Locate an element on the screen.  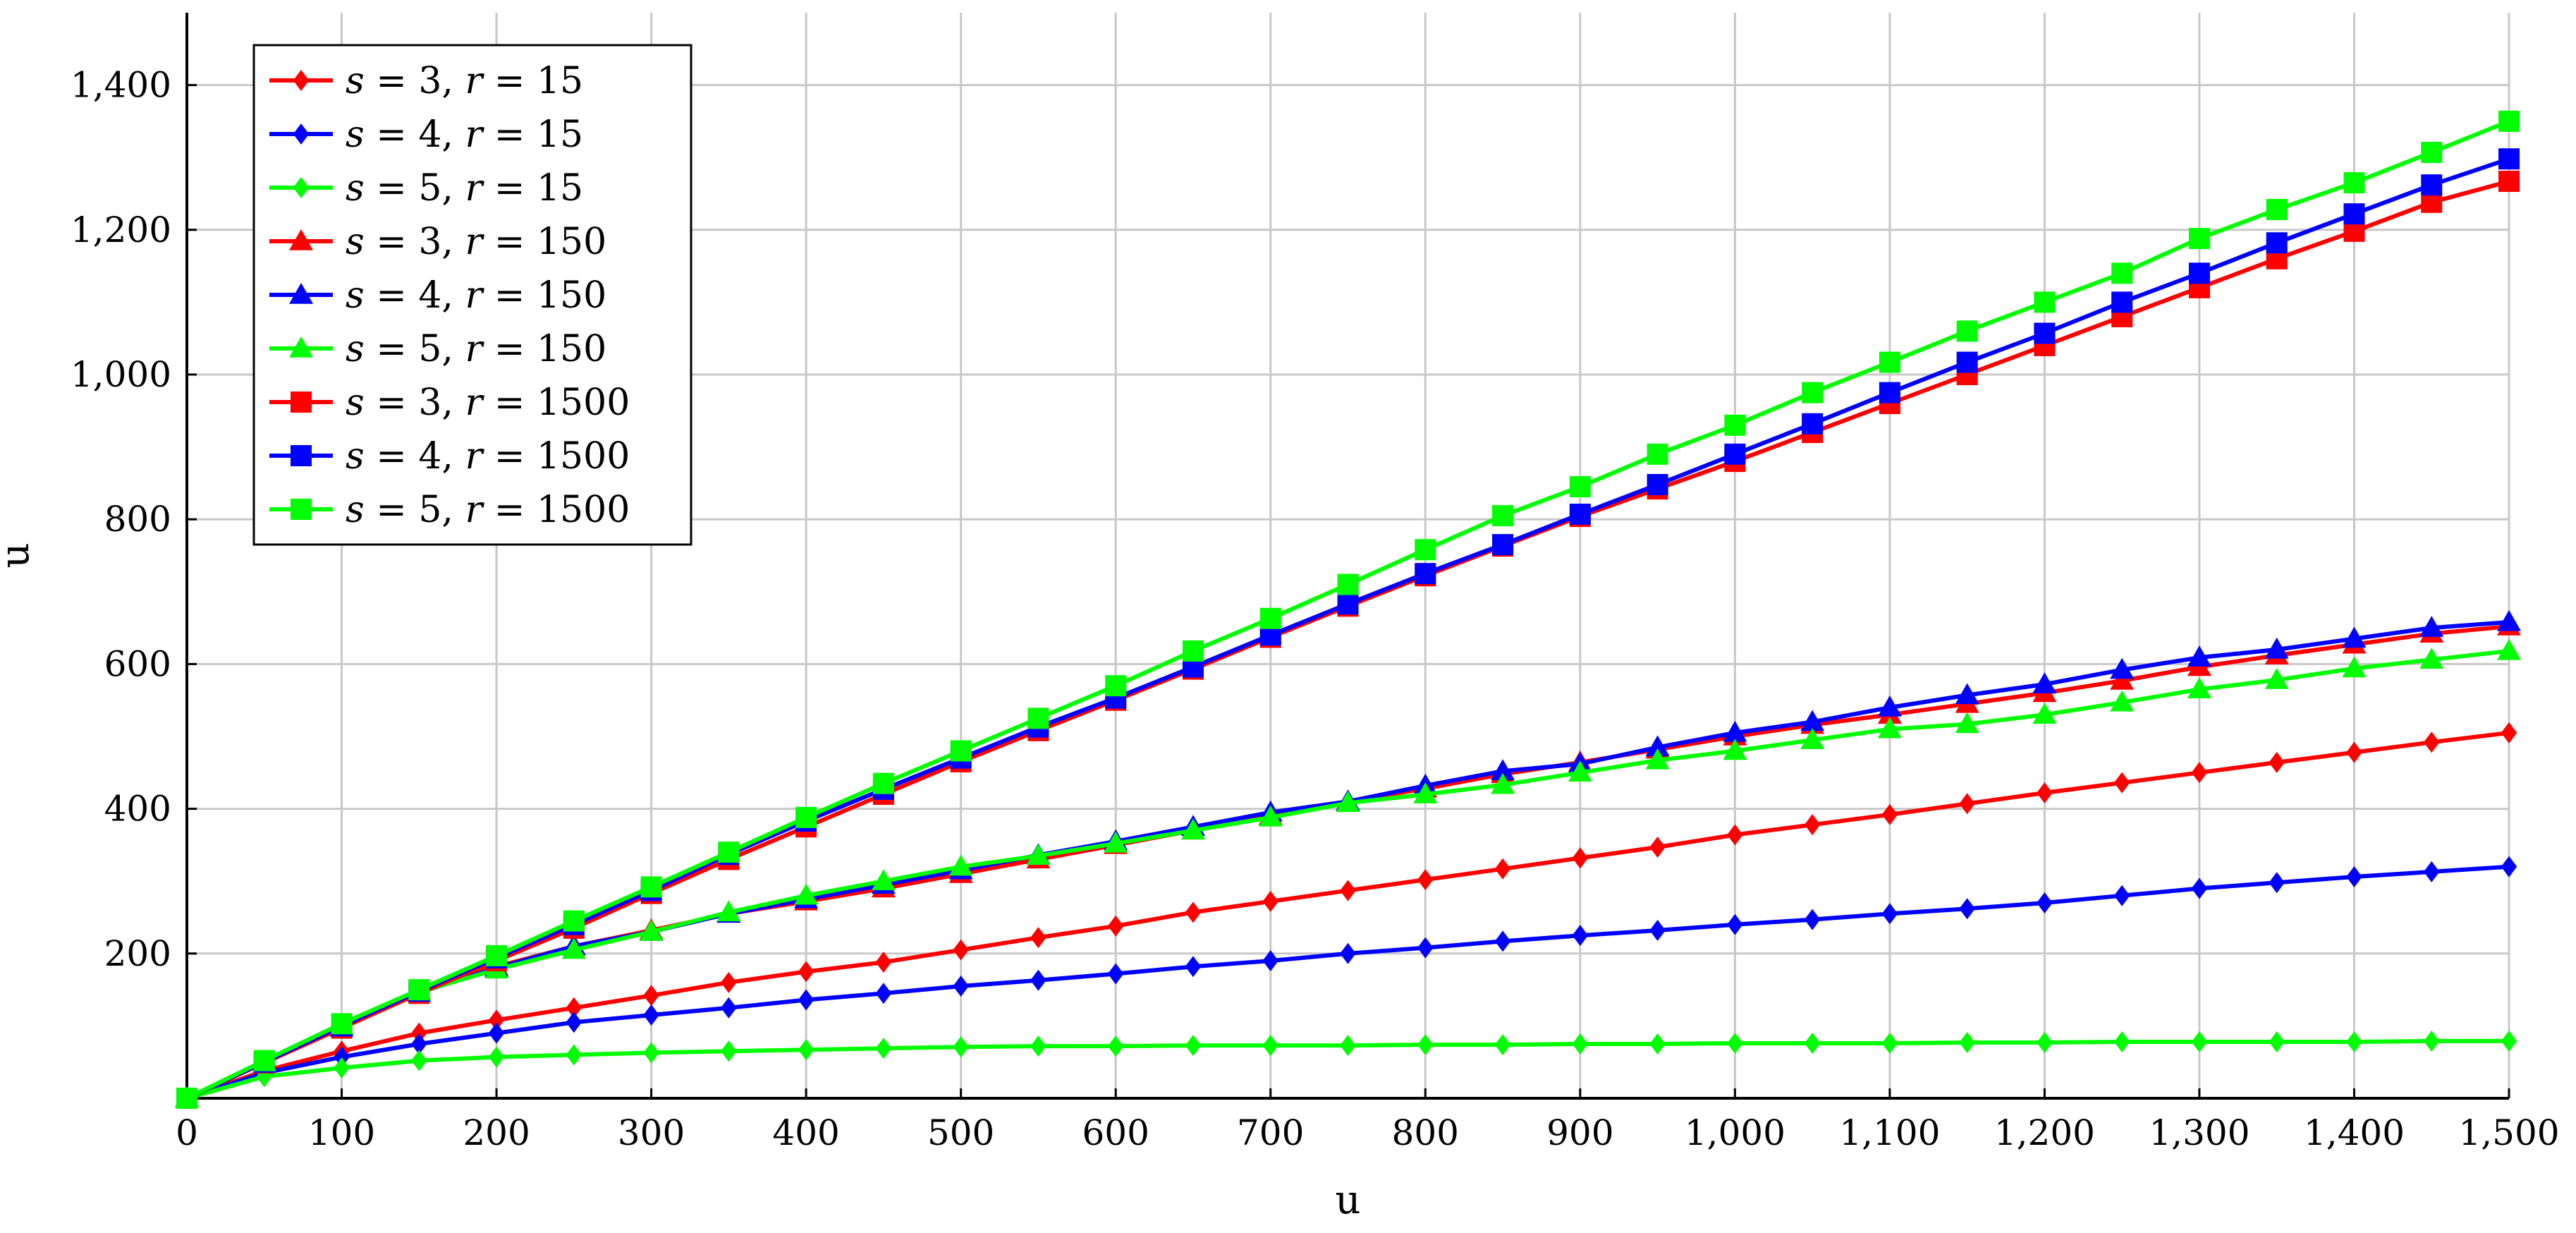
x-tick-label: 900 is located at coordinates (1580, 1132).